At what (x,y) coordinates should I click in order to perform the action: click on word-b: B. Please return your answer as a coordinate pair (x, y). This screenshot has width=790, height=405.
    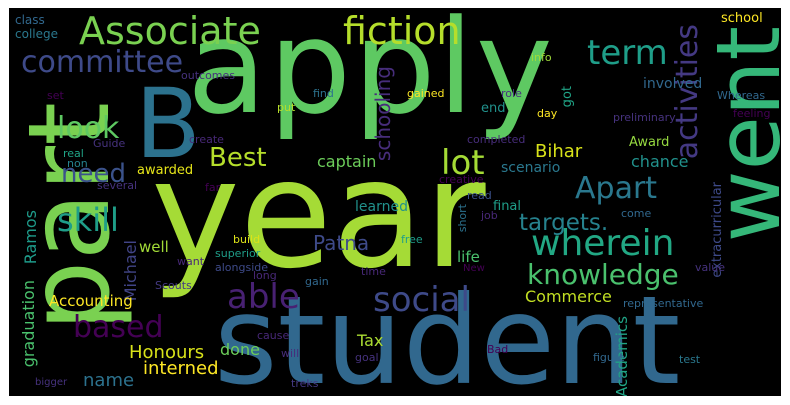
    Looking at the image, I should click on (168, 124).